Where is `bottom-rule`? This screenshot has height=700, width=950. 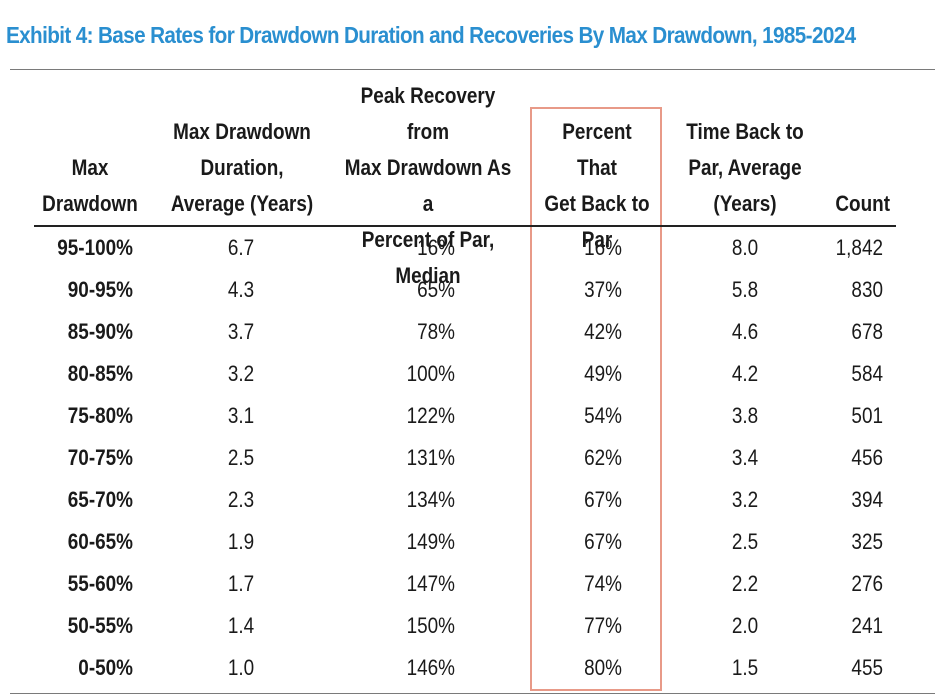 bottom-rule is located at coordinates (472, 693).